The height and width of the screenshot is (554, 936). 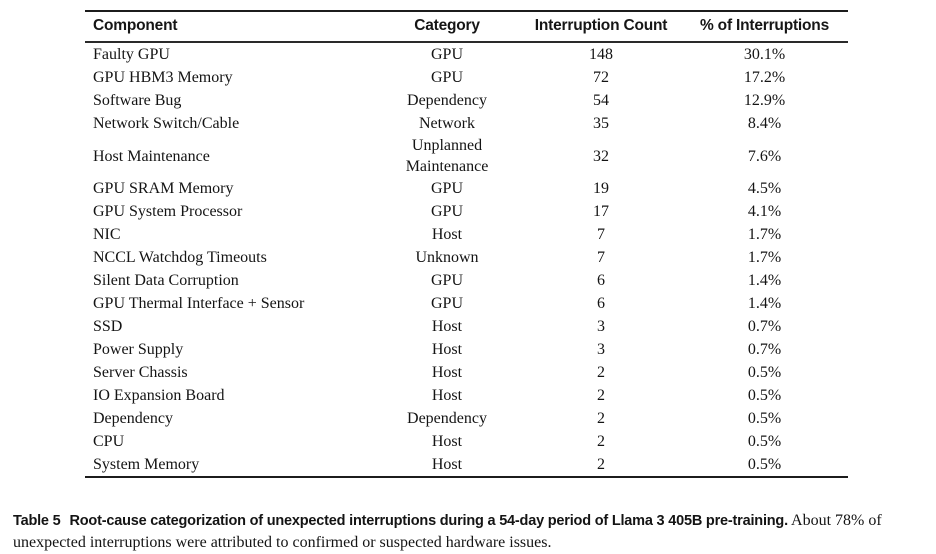 I want to click on table-row: NIC Host 7 1.7%, so click(x=466, y=234).